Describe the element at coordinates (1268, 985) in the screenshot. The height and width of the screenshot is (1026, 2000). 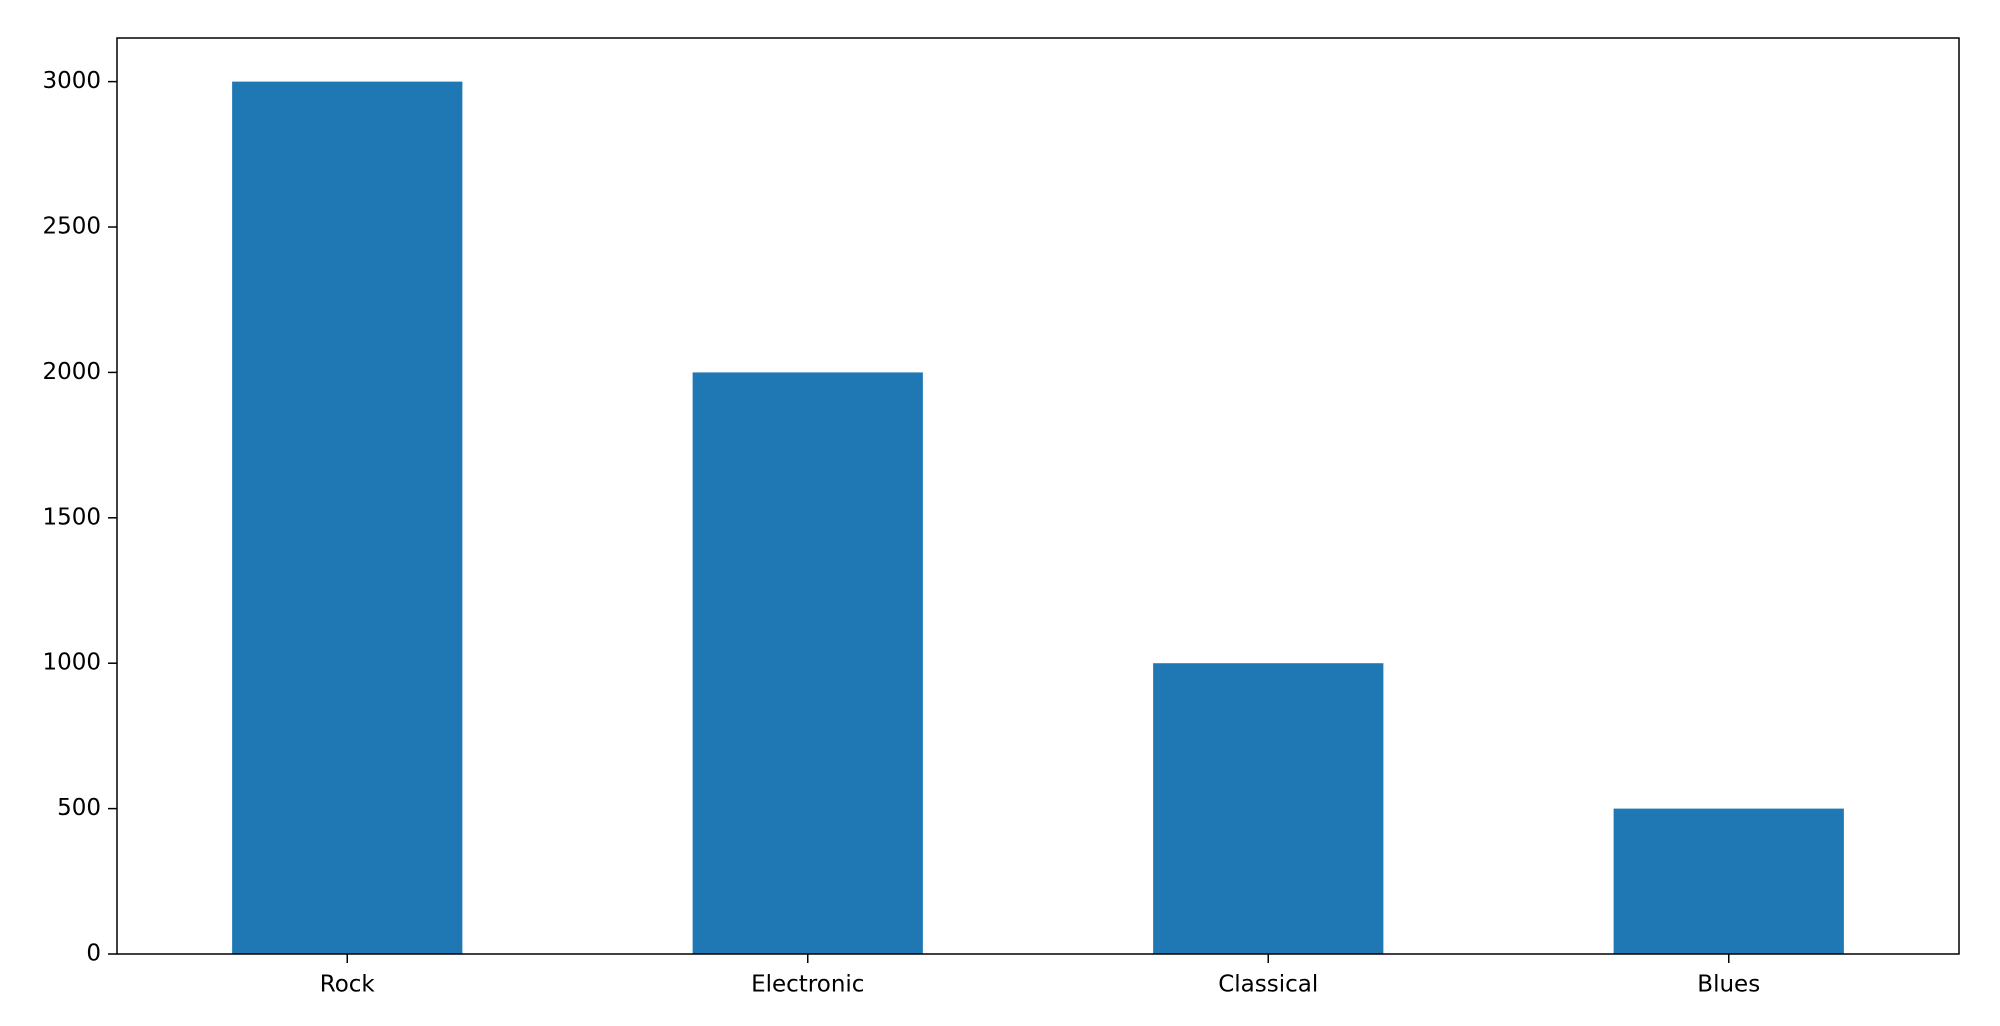
I see `x-tick-label: Classical` at that location.